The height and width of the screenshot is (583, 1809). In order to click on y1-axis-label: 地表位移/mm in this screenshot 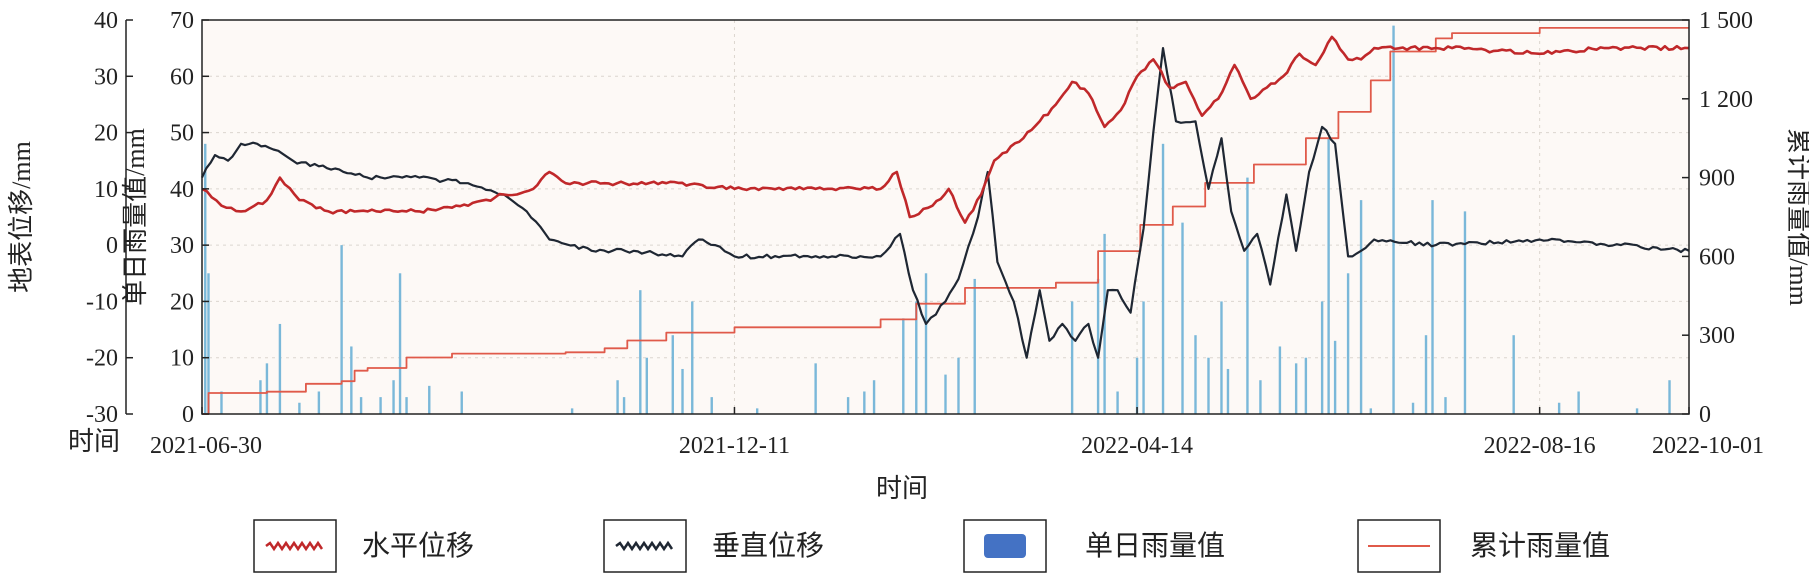, I will do `click(21, 217)`.